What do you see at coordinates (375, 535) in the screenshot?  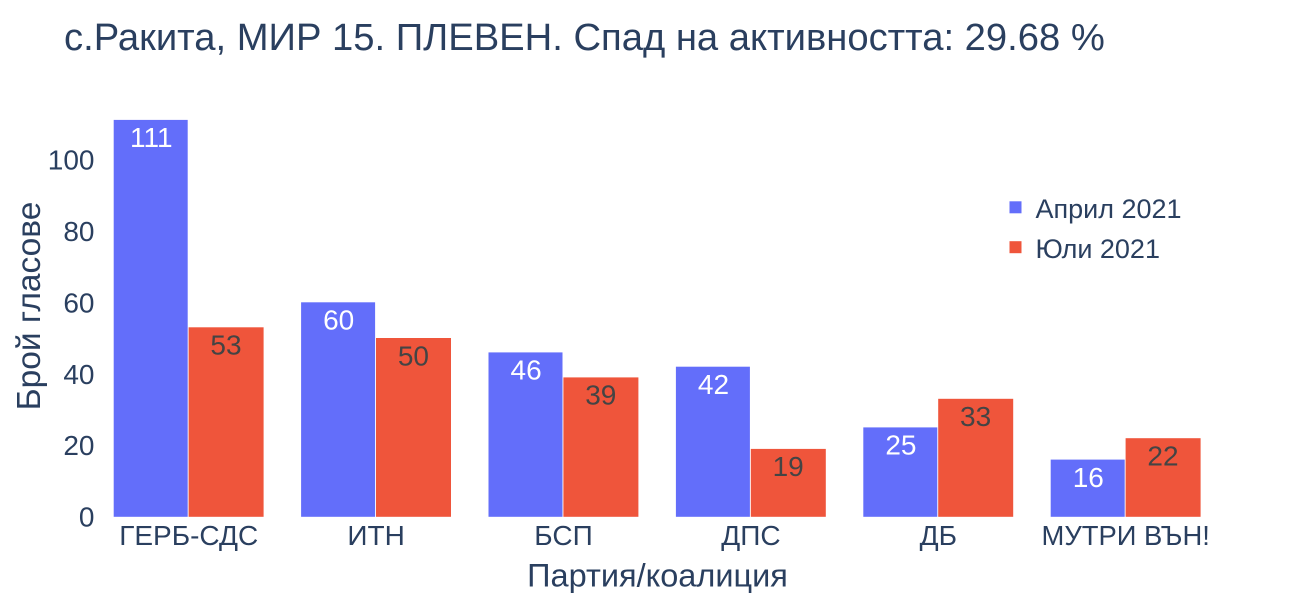 I see `svg-text: ИТН` at bounding box center [375, 535].